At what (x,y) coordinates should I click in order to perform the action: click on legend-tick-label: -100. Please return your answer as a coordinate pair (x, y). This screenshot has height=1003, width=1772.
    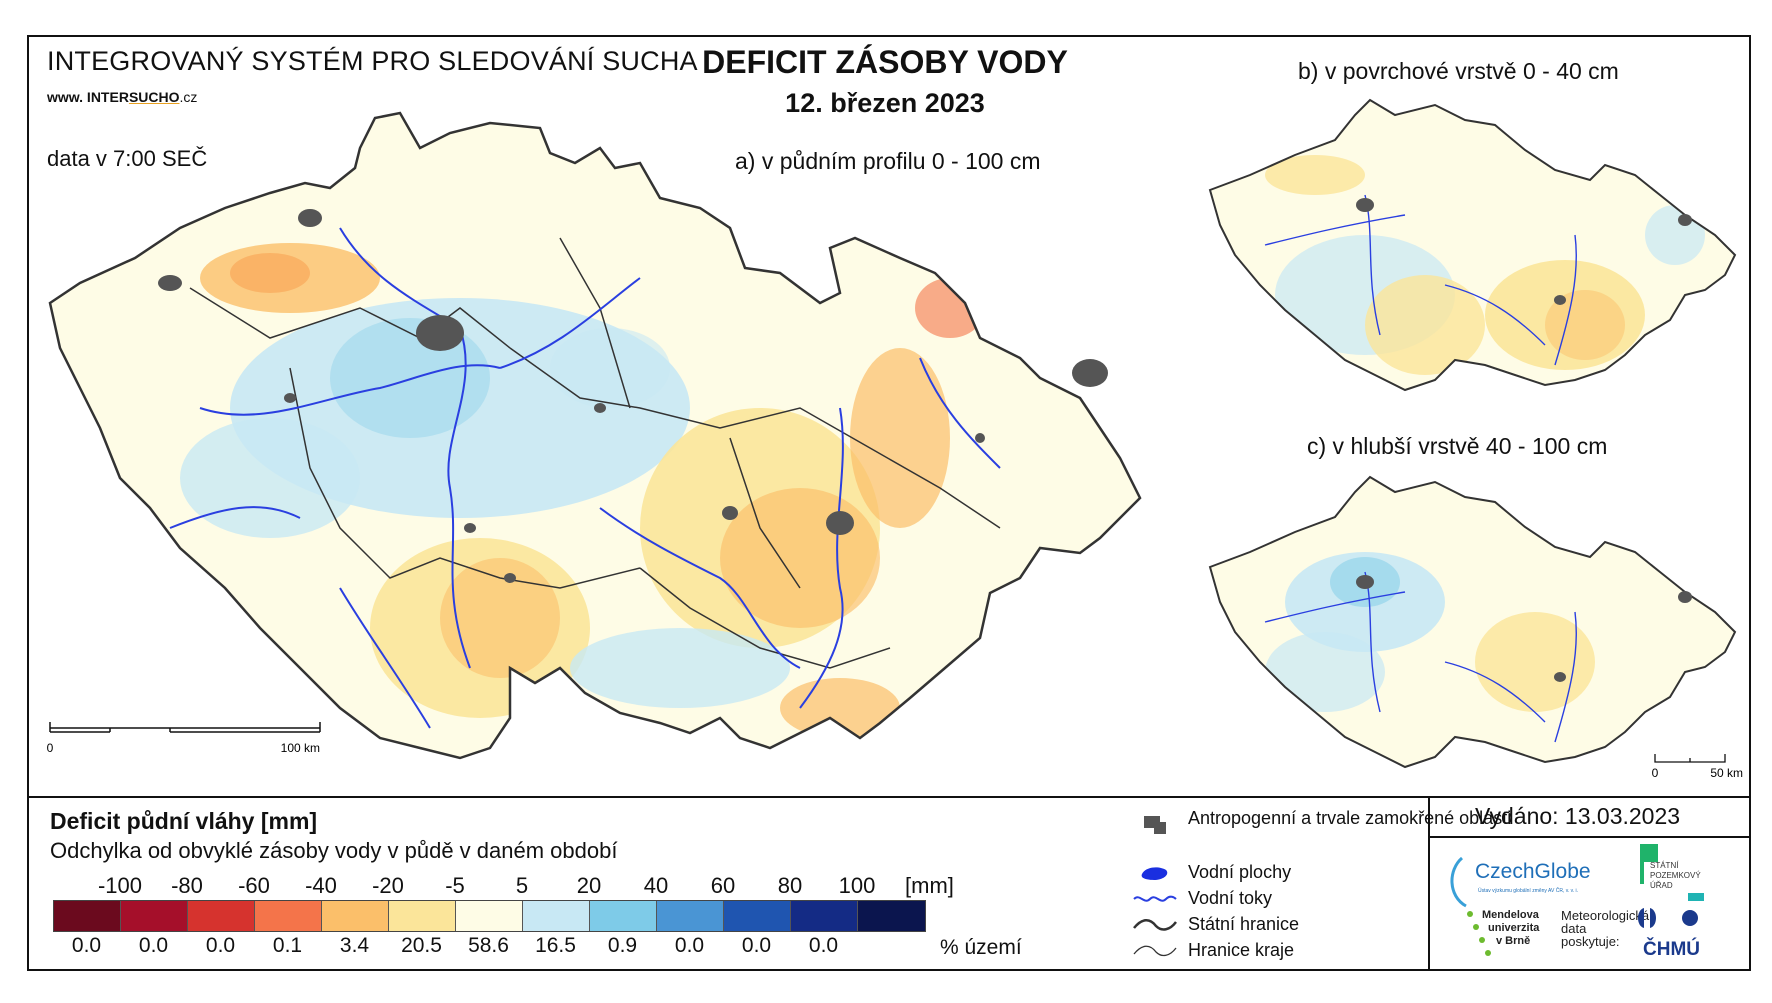
    Looking at the image, I should click on (120, 885).